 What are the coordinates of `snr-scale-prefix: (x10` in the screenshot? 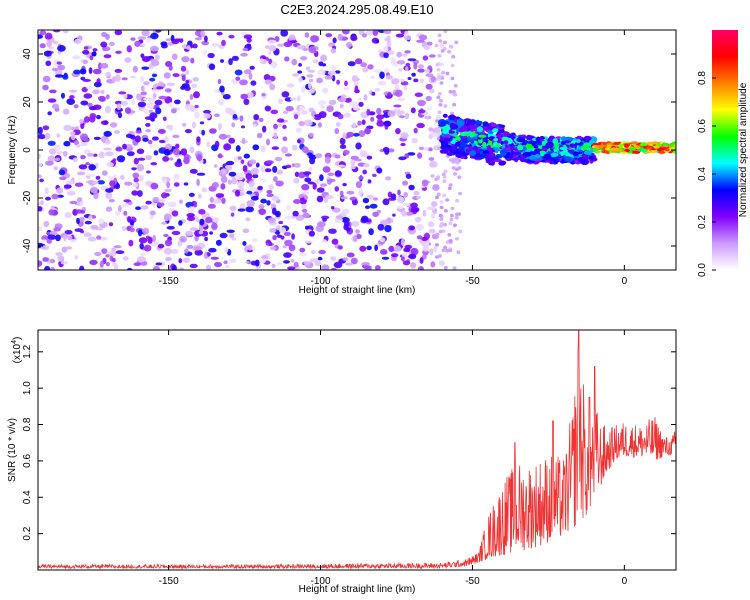 It's located at (17, 353).